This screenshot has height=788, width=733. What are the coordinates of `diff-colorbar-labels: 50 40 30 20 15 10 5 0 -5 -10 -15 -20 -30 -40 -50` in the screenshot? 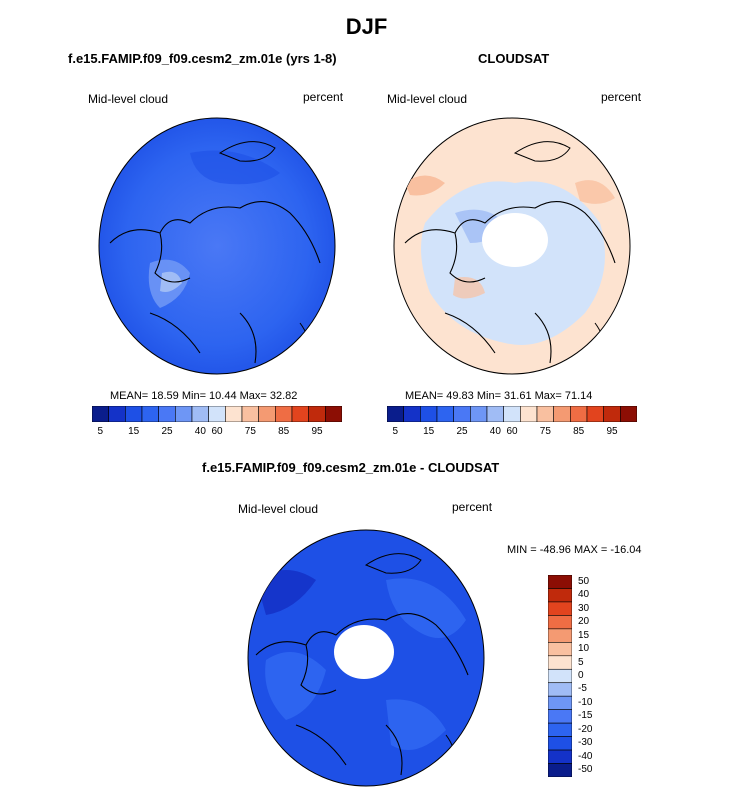 It's located at (598, 676).